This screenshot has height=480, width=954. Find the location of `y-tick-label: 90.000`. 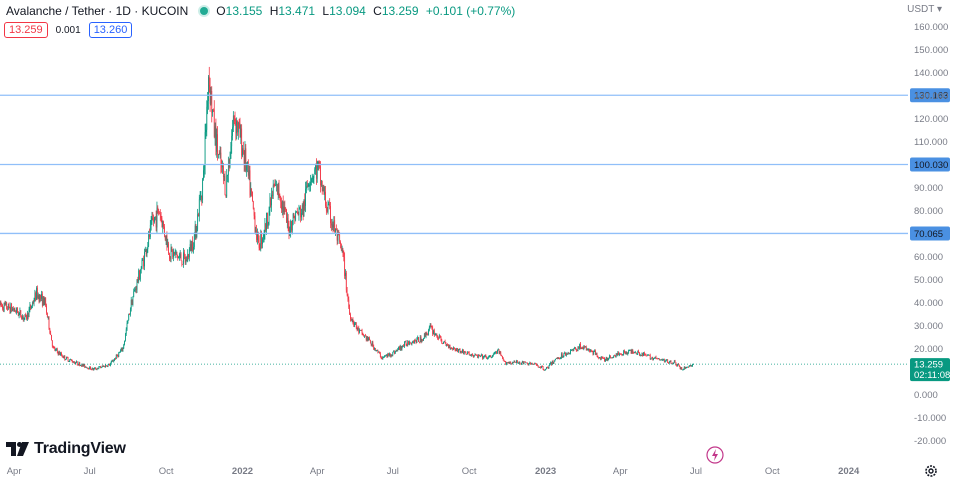

y-tick-label: 90.000 is located at coordinates (928, 188).